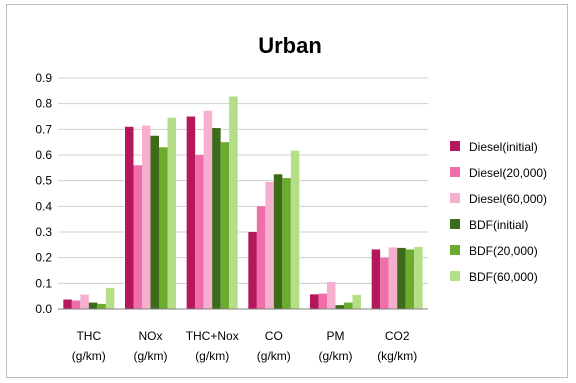  Describe the element at coordinates (43, 258) in the screenshot. I see `y-tick-label: 0.2` at that location.